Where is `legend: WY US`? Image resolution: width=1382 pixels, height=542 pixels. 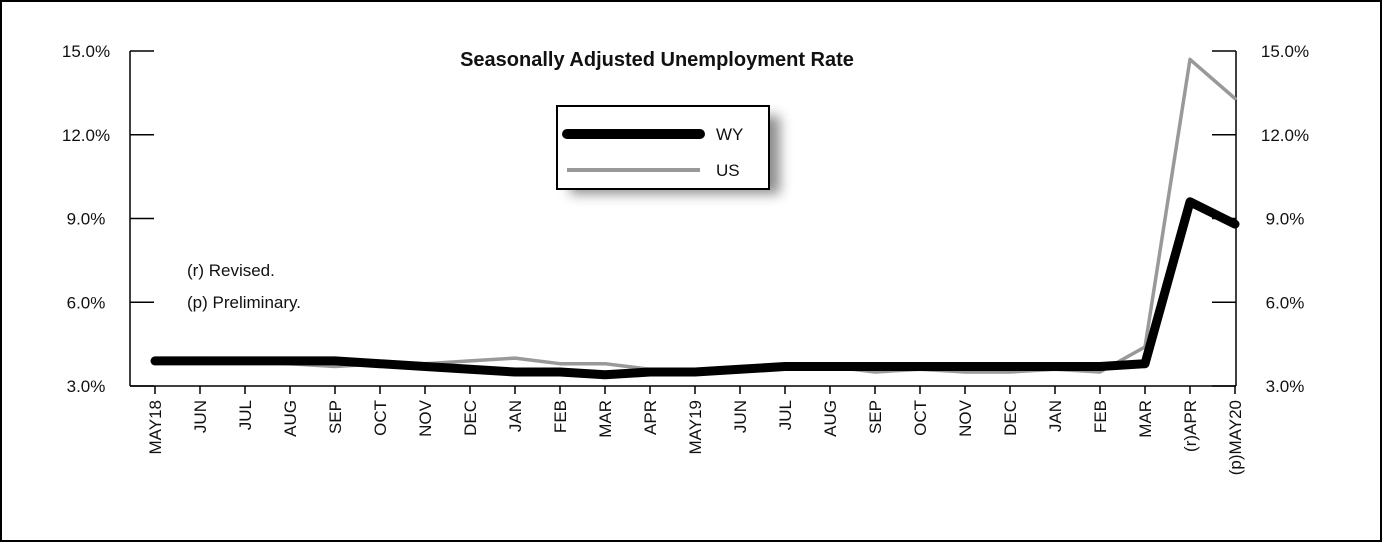 legend: WY US is located at coordinates (668, 149).